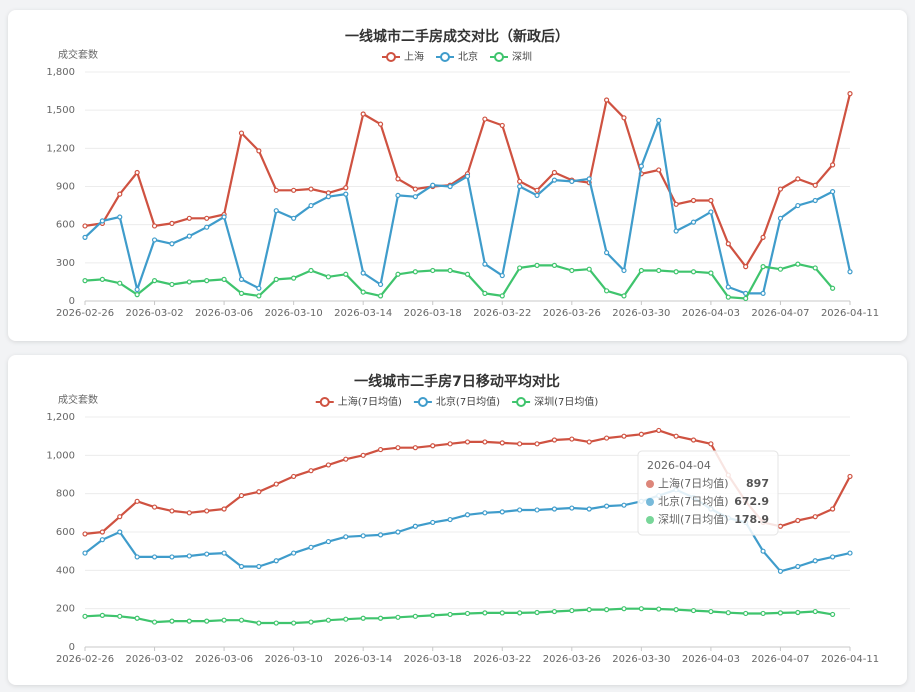  Describe the element at coordinates (457, 381) in the screenshot. I see `chart-title: 一线城市二手房7日移动平均对比` at that location.